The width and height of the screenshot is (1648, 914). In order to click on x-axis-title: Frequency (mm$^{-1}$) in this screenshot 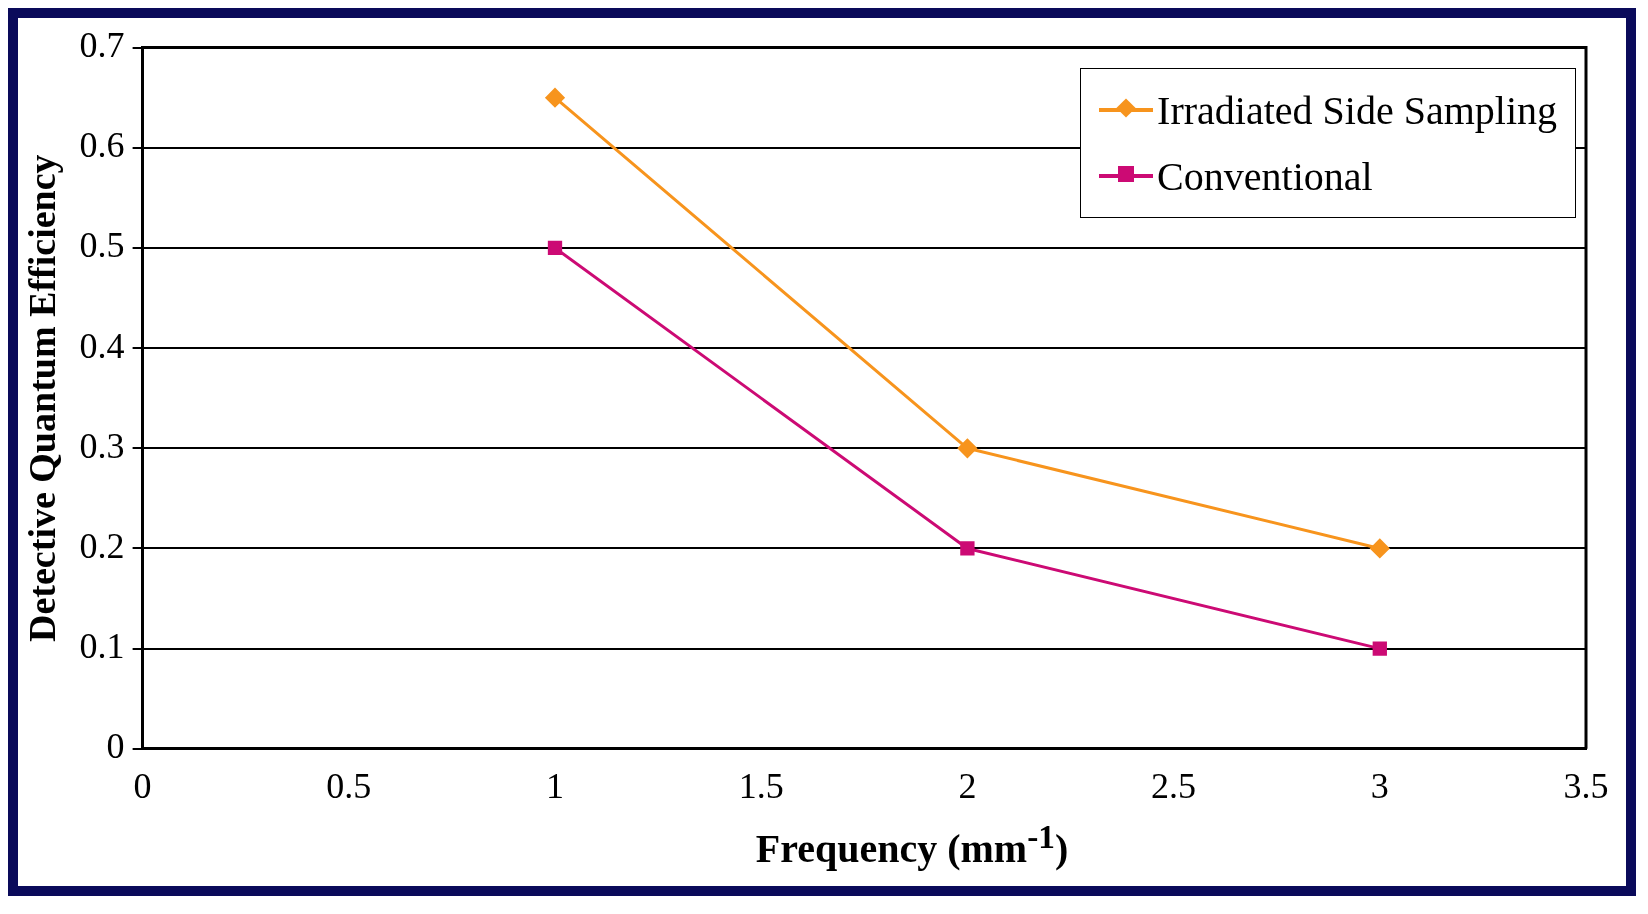, I will do `click(912, 846)`.